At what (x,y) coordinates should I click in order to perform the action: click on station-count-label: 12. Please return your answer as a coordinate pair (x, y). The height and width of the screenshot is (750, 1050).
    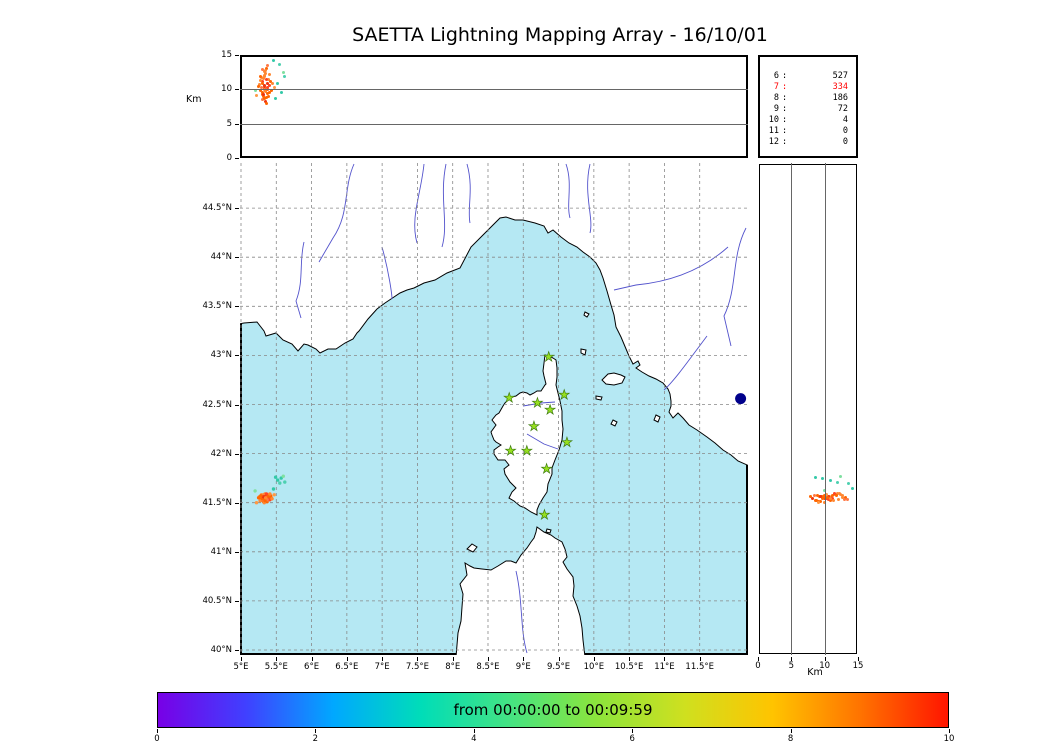
    Looking at the image, I should click on (773, 142).